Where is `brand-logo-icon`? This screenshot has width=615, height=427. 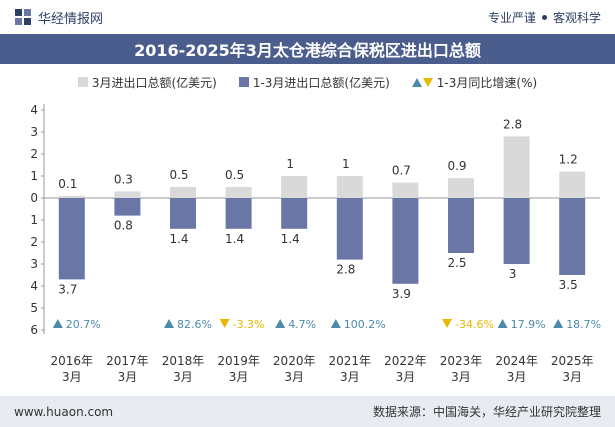
brand-logo-icon is located at coordinates (23, 17).